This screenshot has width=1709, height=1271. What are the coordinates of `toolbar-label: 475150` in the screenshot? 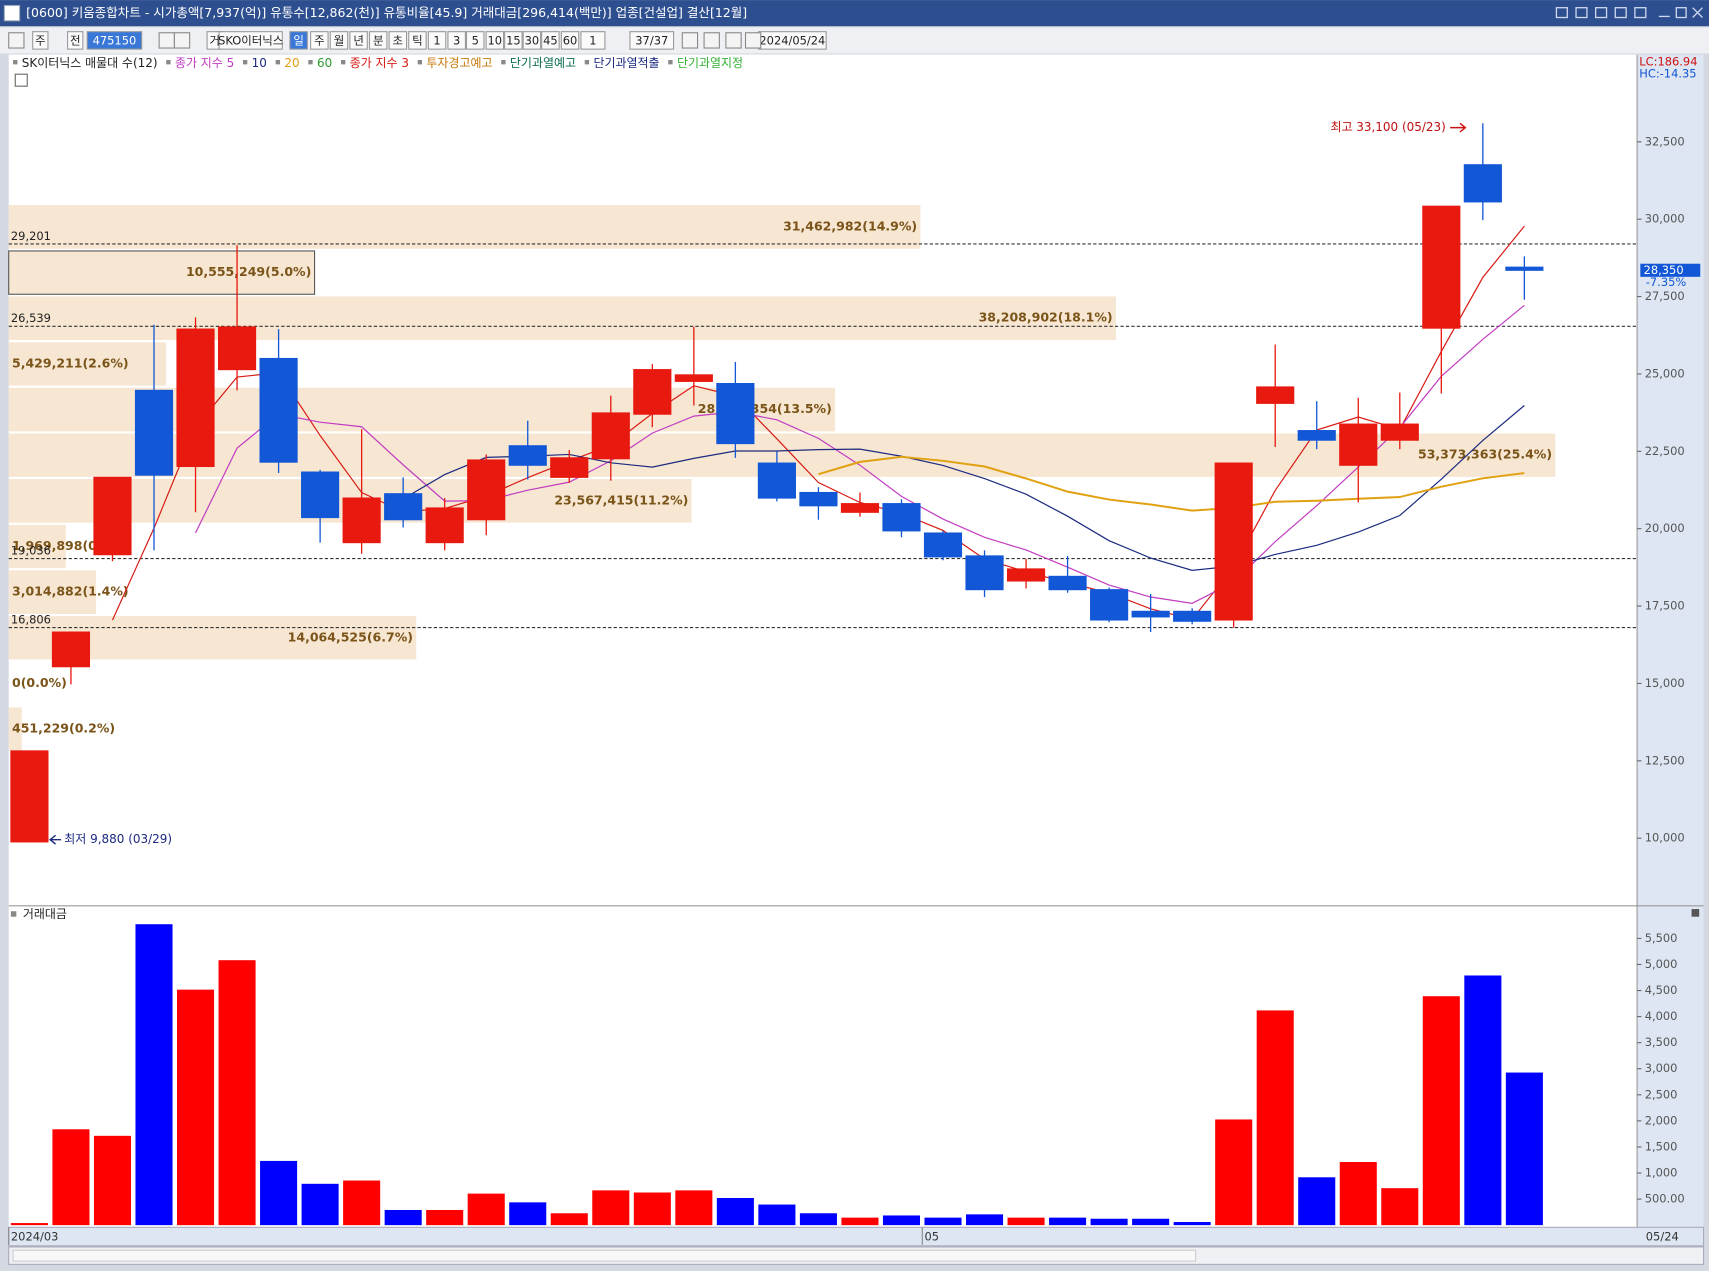 It's located at (115, 40).